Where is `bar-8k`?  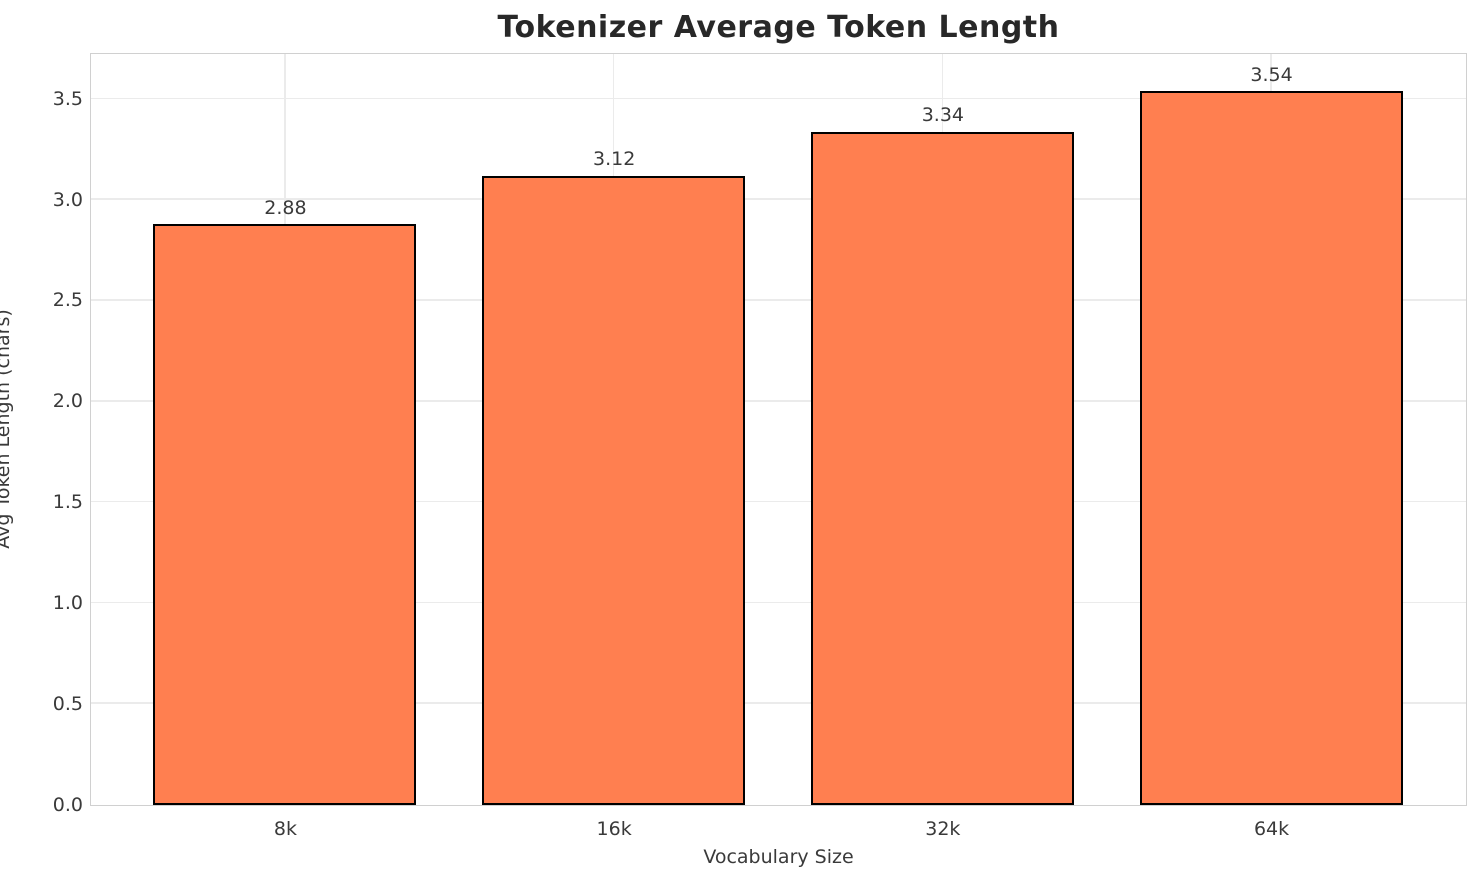 bar-8k is located at coordinates (285, 514).